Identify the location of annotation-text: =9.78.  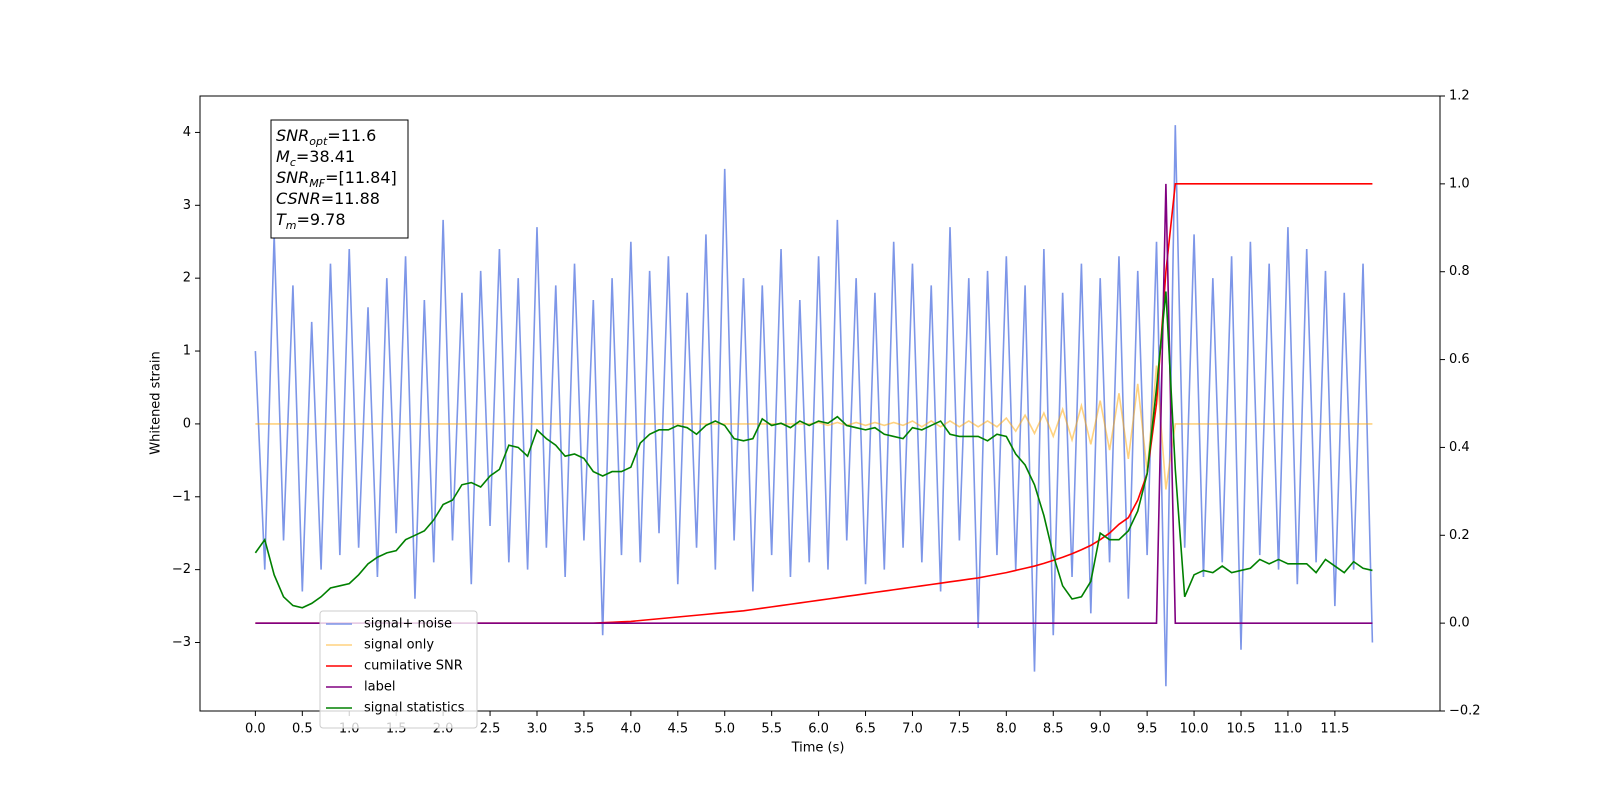
(321, 219).